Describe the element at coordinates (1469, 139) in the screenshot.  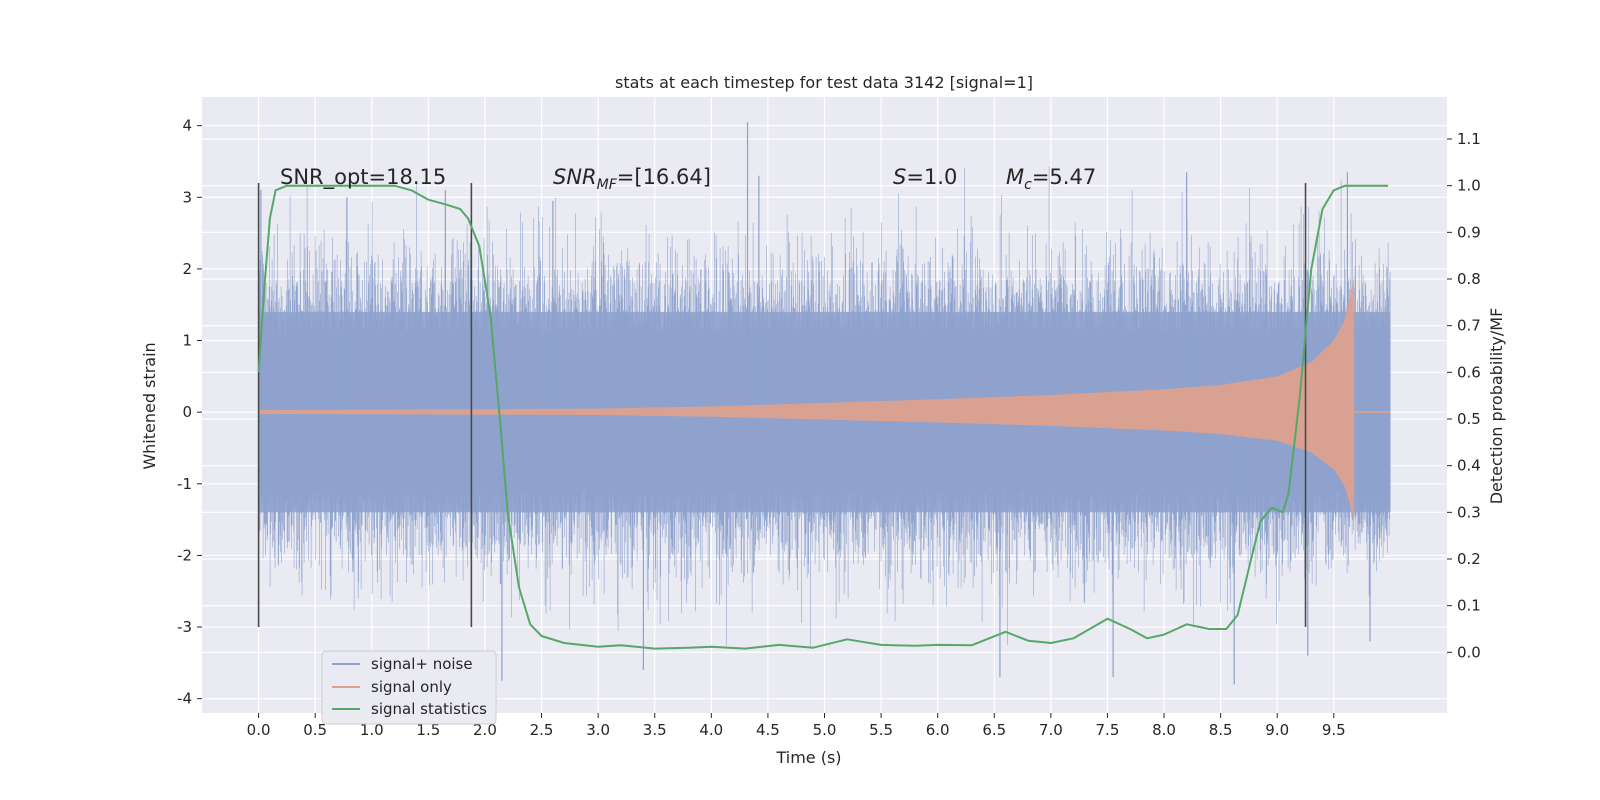
I see `y2-tick-label: 1.1` at that location.